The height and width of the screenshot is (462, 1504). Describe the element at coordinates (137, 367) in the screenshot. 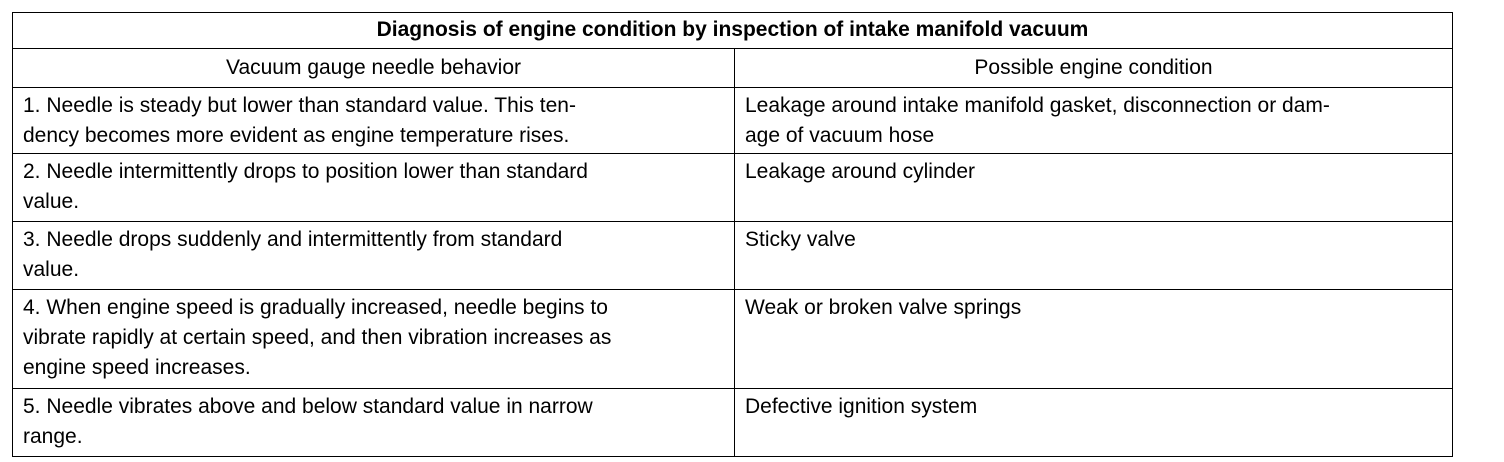

I see `cell-text-line: engine speed increases.` at that location.